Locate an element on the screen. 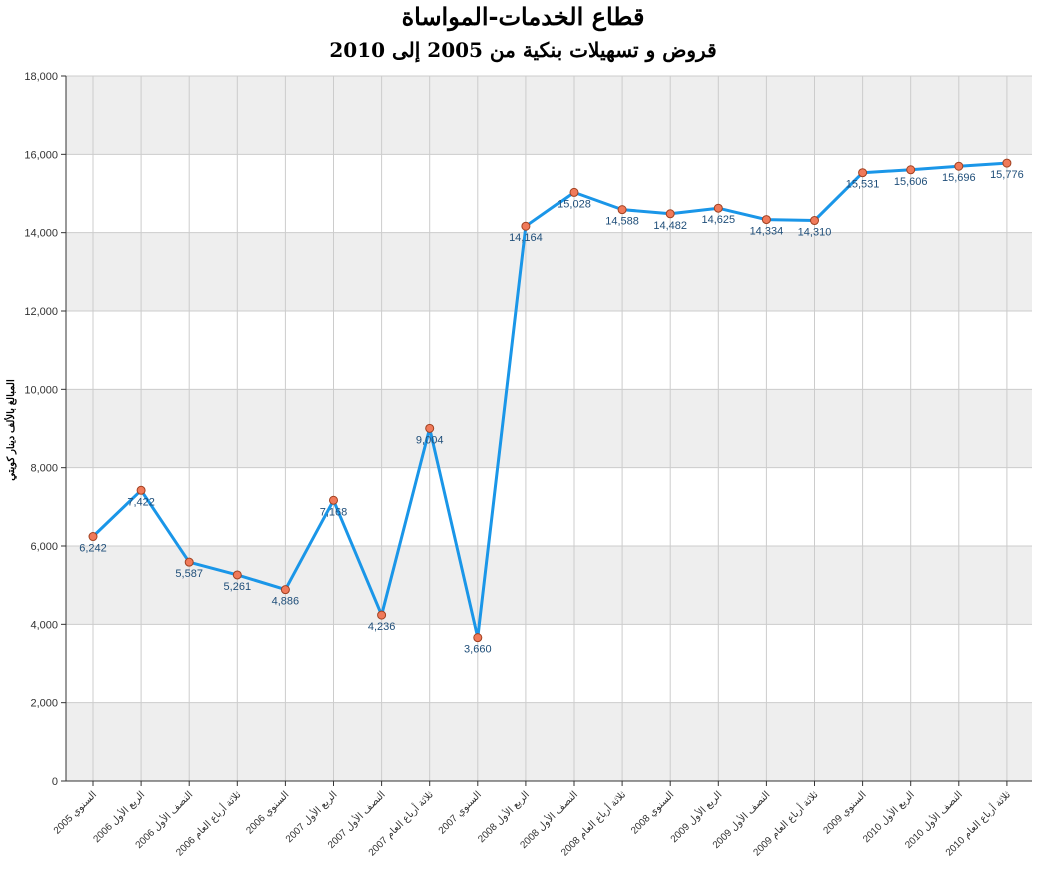 The image size is (1046, 872). data-label: 5,261 is located at coordinates (238, 587).